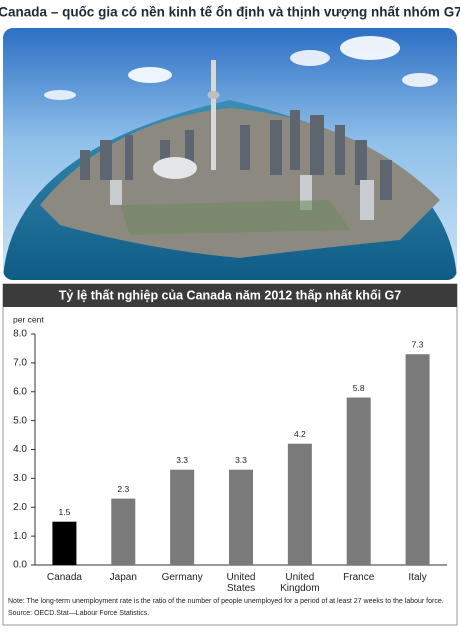 The height and width of the screenshot is (633, 460). I want to click on y-tick-label: 0.0, so click(20, 565).